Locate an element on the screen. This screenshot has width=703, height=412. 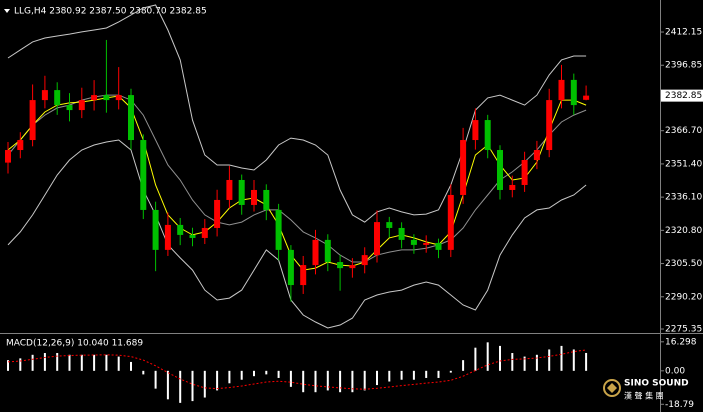
price-marker is located at coordinates (682, 95).